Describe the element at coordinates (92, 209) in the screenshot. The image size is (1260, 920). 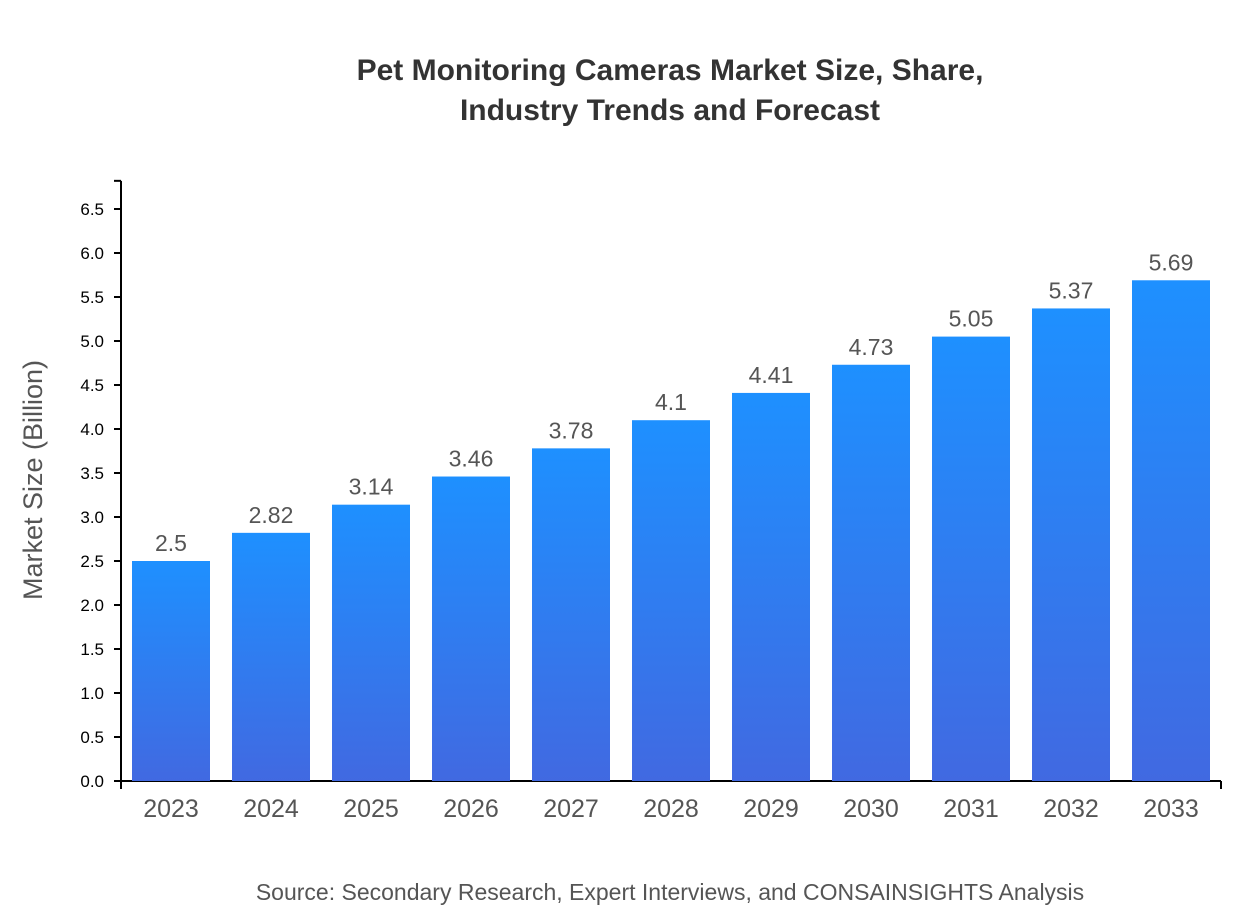
I see `y-tick-label: 6.5` at that location.